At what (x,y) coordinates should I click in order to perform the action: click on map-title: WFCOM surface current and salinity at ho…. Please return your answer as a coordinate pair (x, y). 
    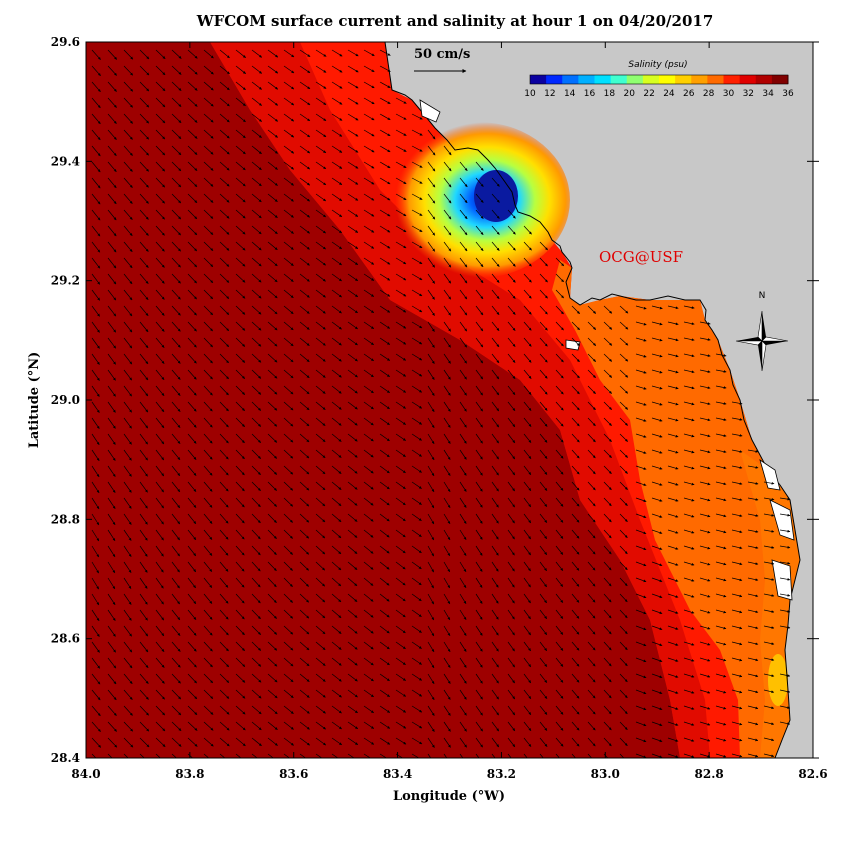
    Looking at the image, I should click on (455, 21).